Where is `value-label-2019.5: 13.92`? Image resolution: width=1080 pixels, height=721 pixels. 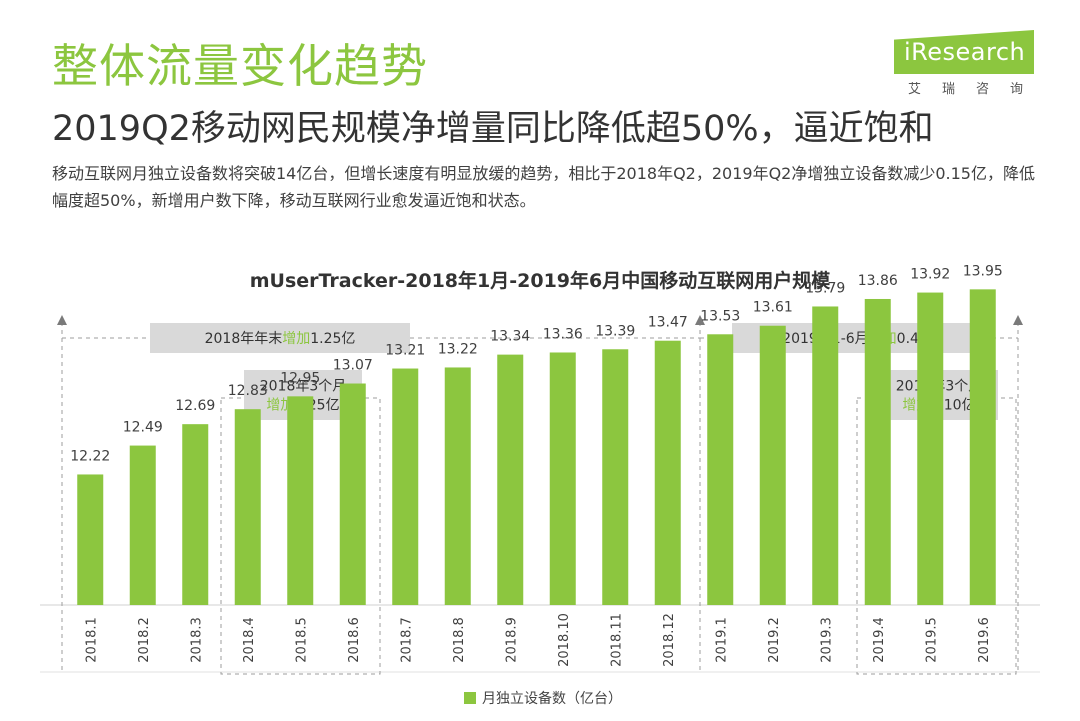 value-label-2019.5: 13.92 is located at coordinates (930, 275).